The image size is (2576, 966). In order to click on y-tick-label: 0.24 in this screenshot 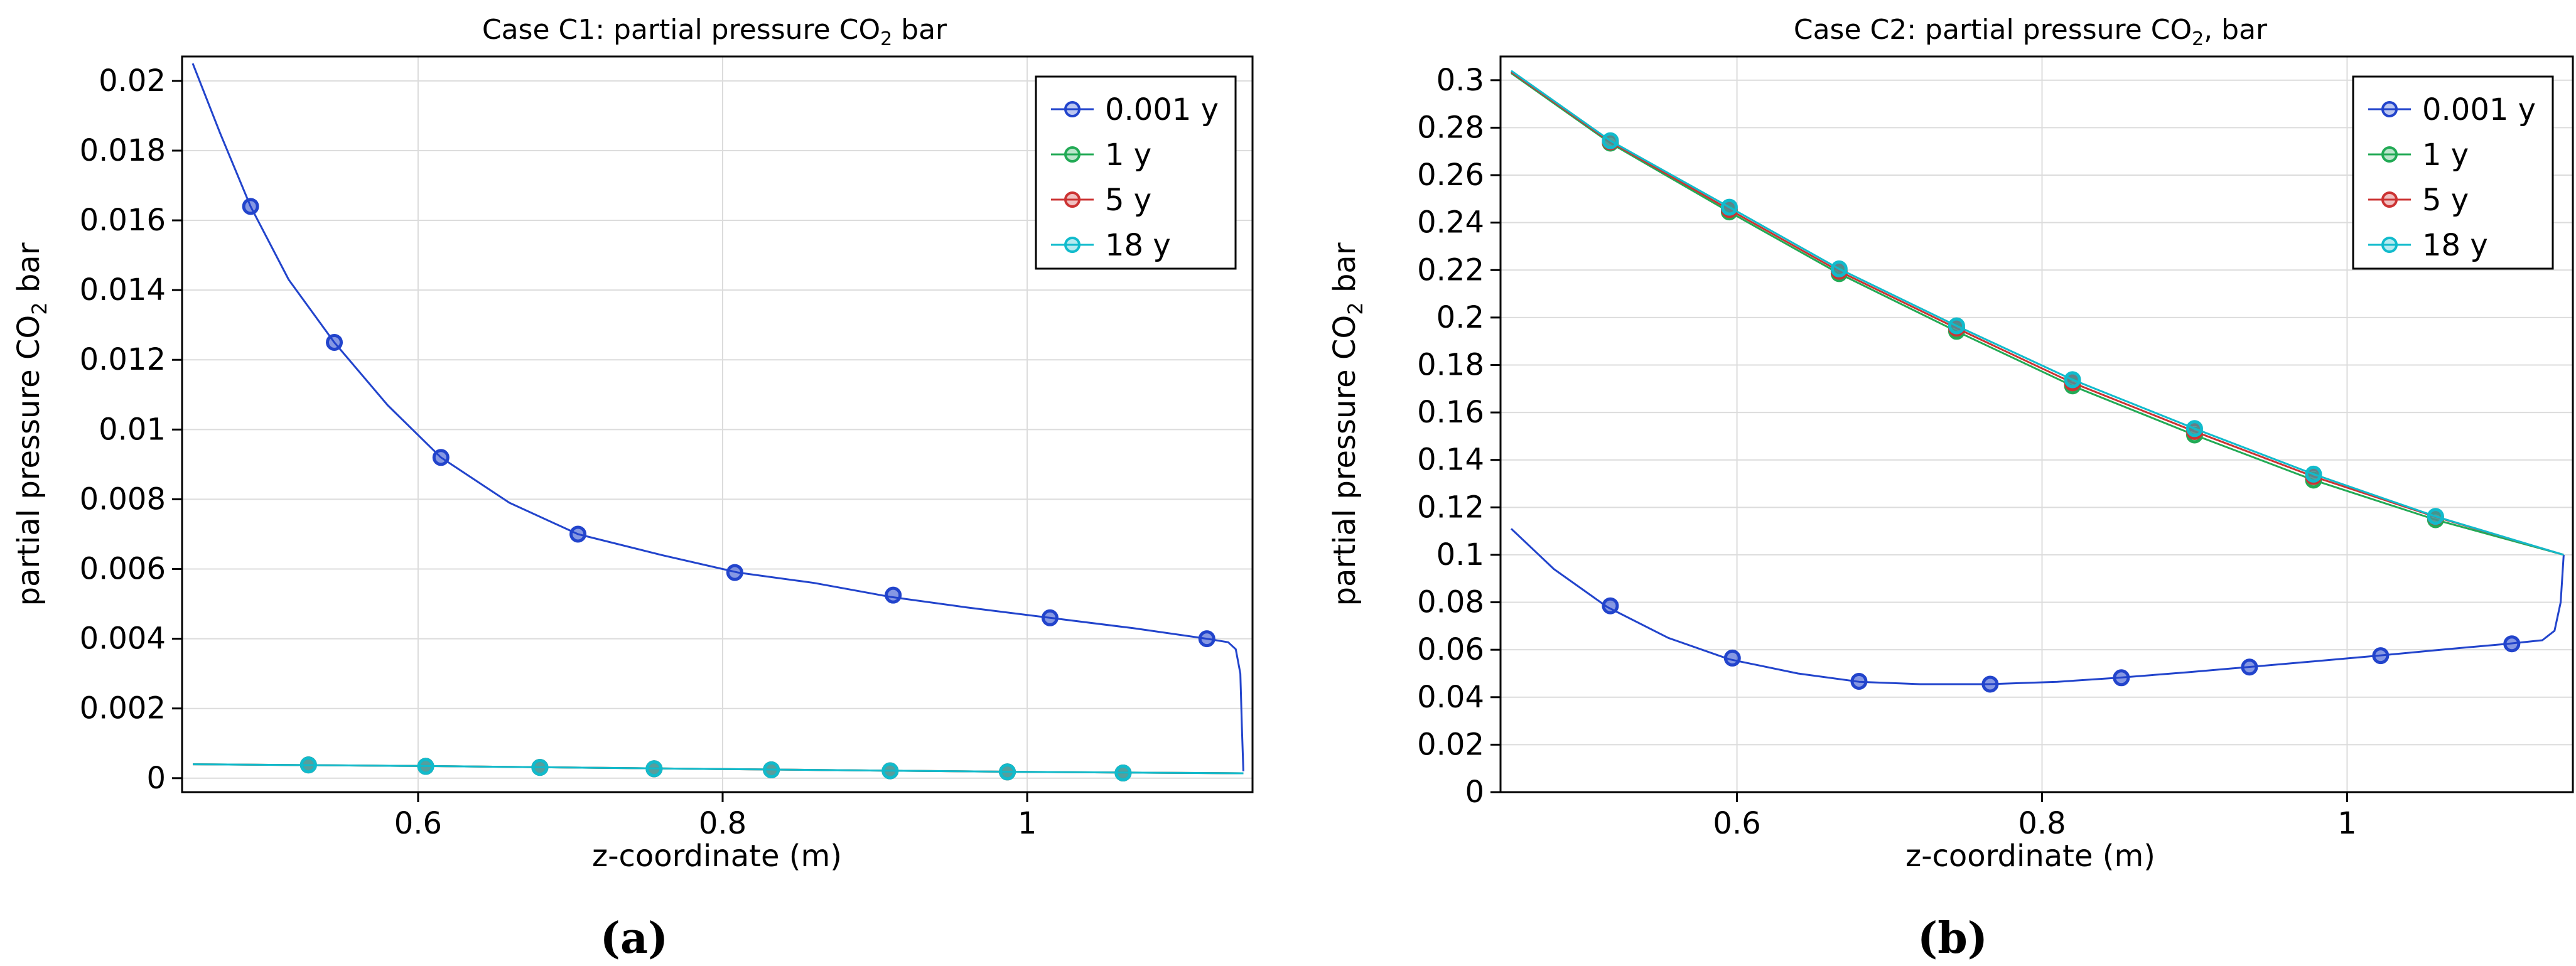, I will do `click(1450, 222)`.